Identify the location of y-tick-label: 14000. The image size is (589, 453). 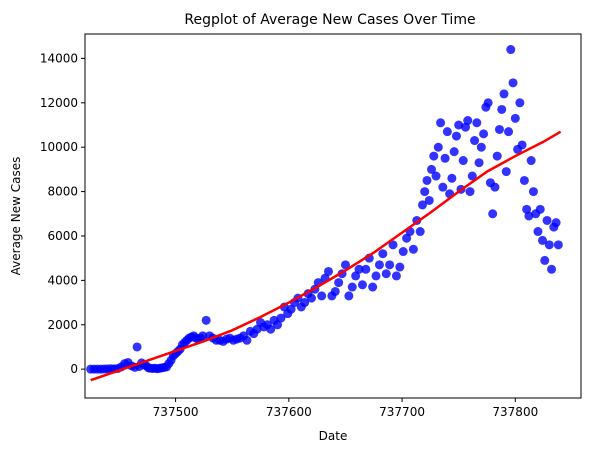
(59, 58).